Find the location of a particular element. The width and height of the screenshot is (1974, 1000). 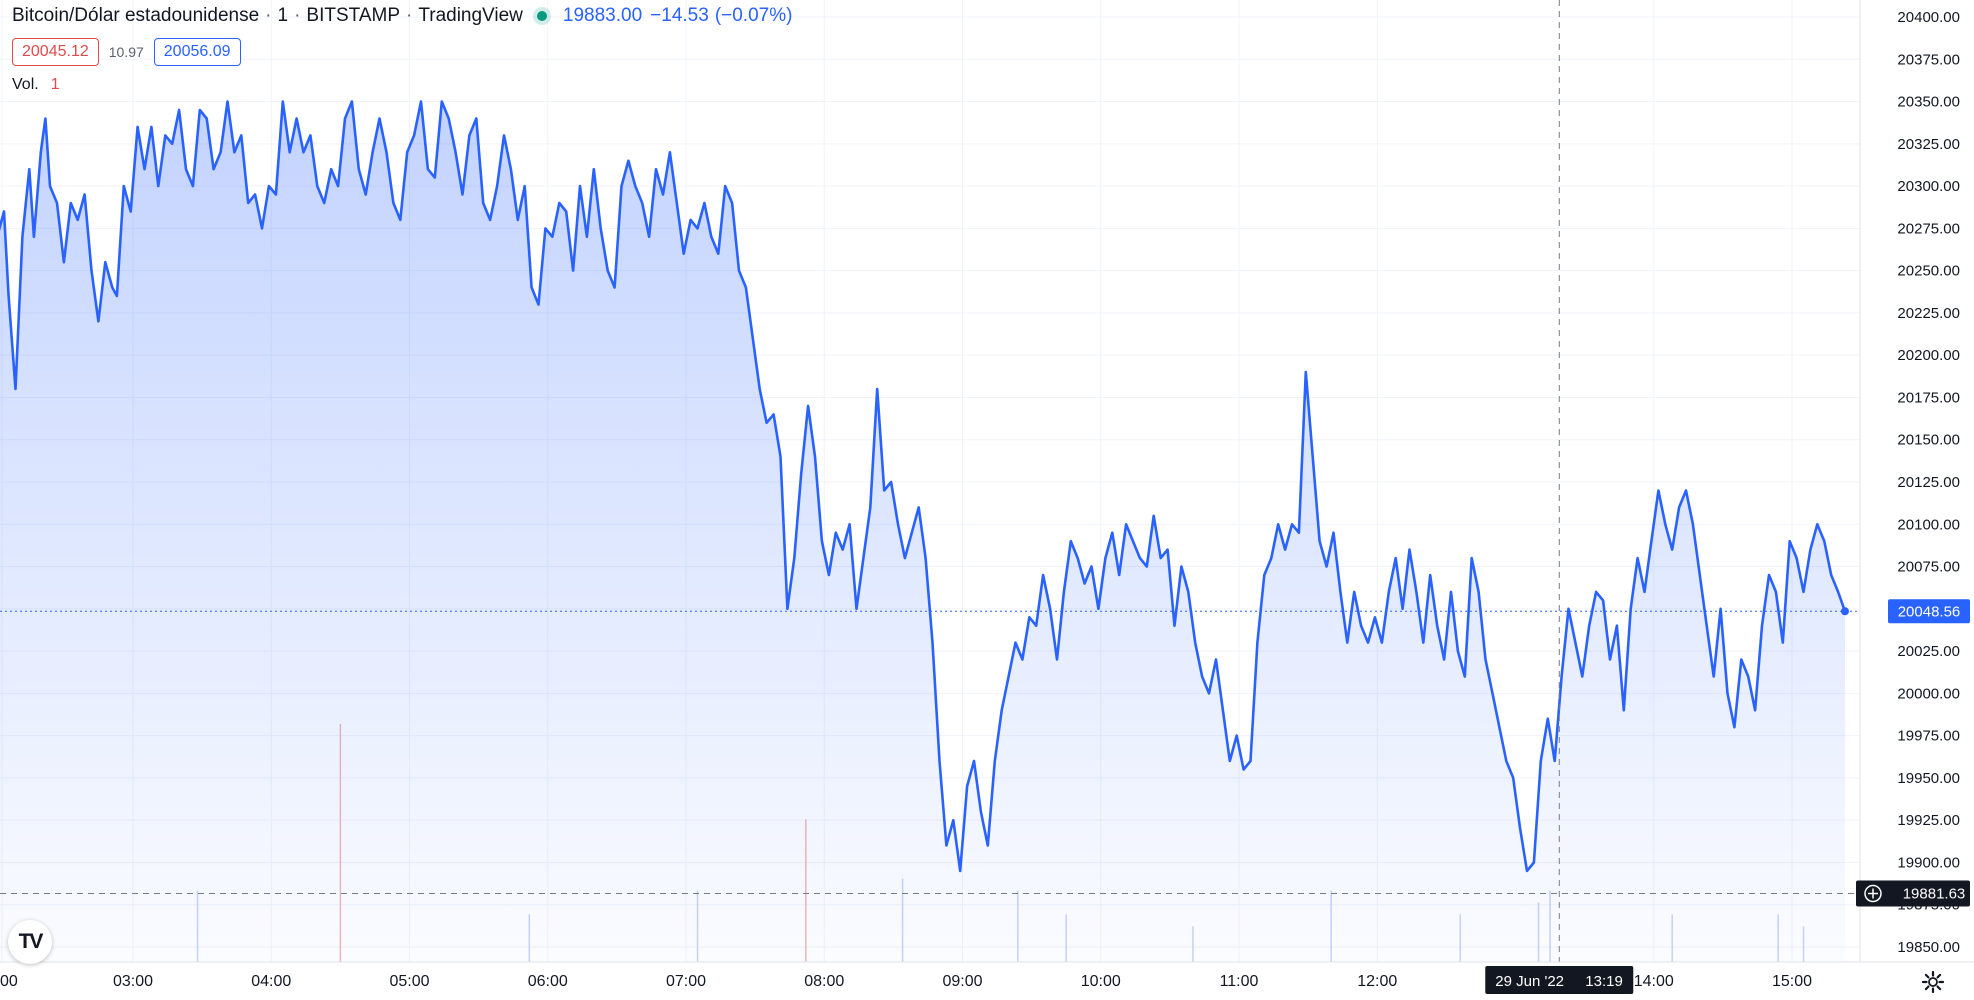

time-tick-label: 00 is located at coordinates (9, 981).